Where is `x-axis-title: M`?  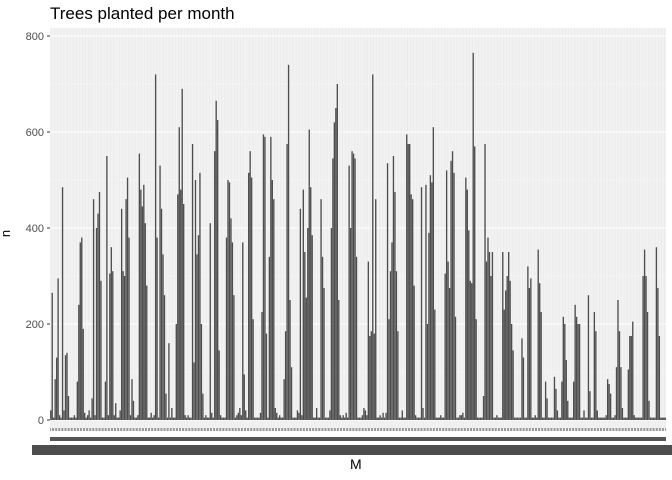 x-axis-title: M is located at coordinates (356, 464).